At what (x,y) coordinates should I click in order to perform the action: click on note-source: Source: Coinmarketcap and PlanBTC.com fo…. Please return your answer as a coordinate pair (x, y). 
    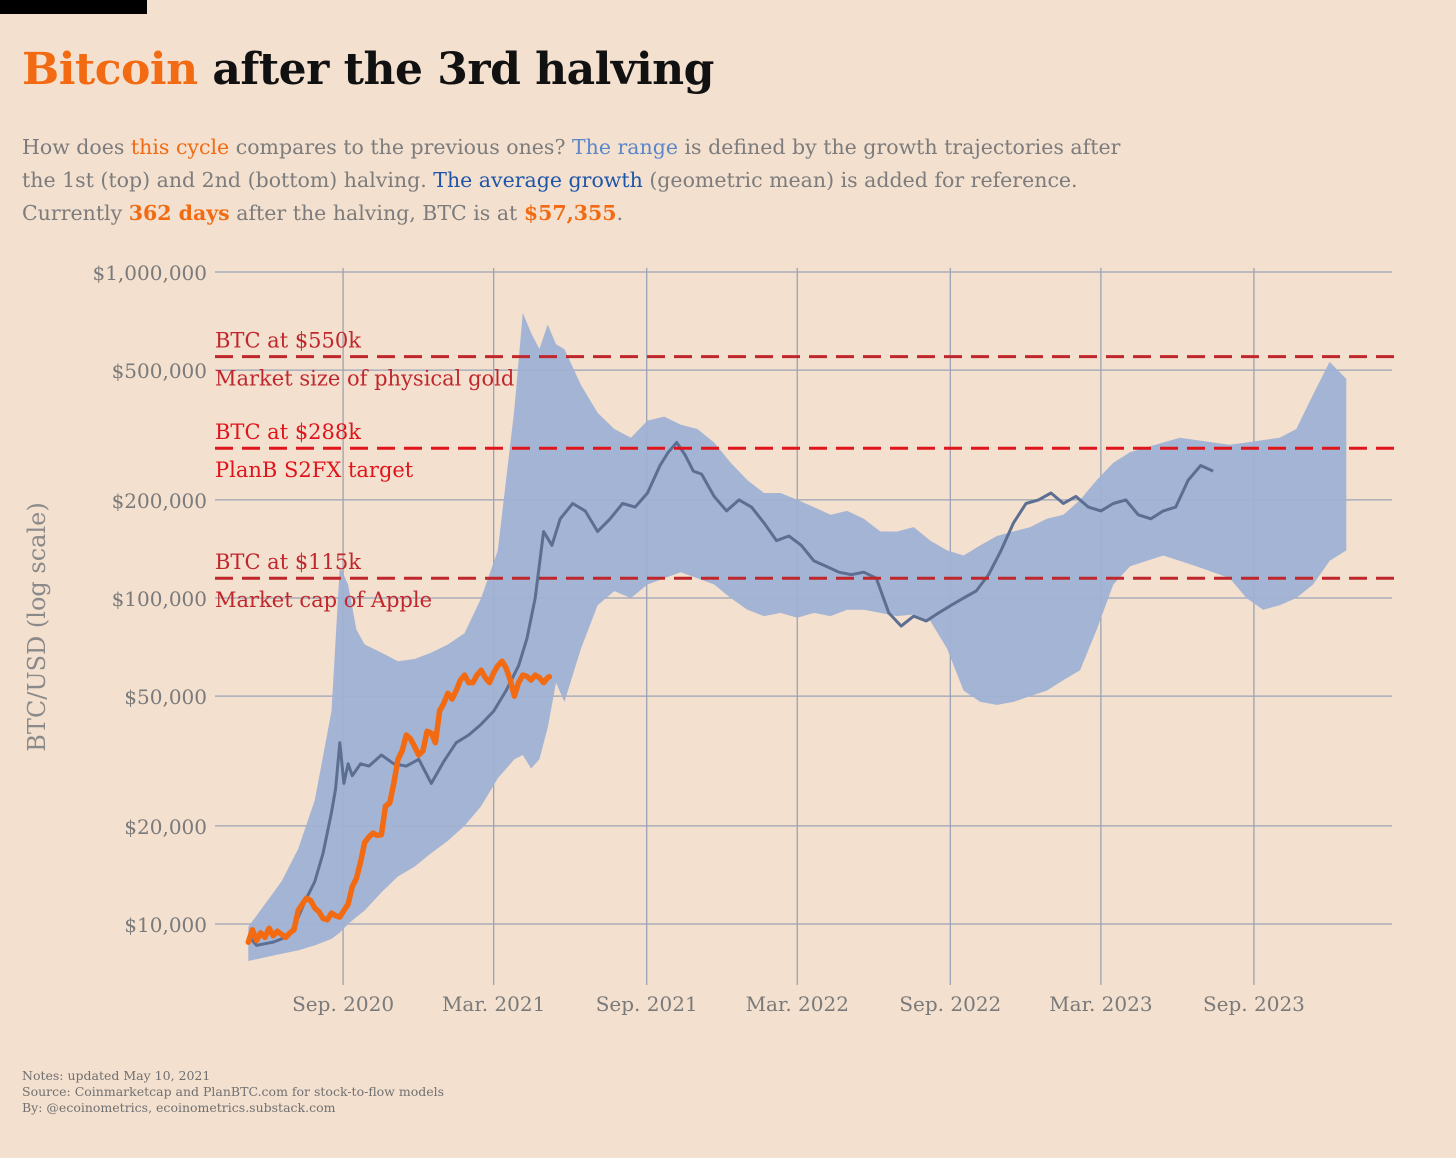
    Looking at the image, I should click on (233, 1091).